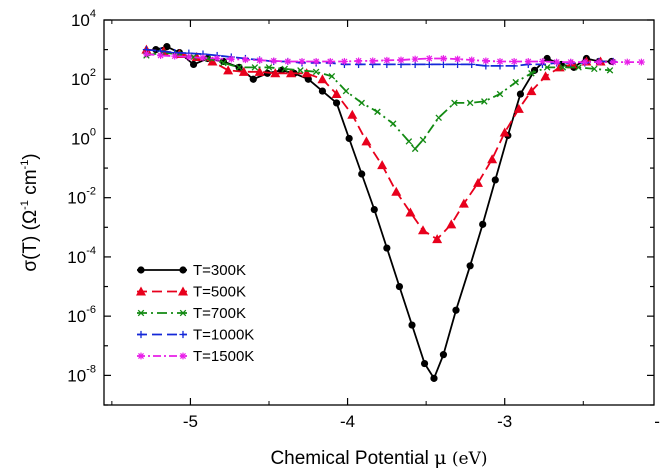 The height and width of the screenshot is (469, 660). What do you see at coordinates (191, 292) in the screenshot?
I see `legend-entry: T=500K` at bounding box center [191, 292].